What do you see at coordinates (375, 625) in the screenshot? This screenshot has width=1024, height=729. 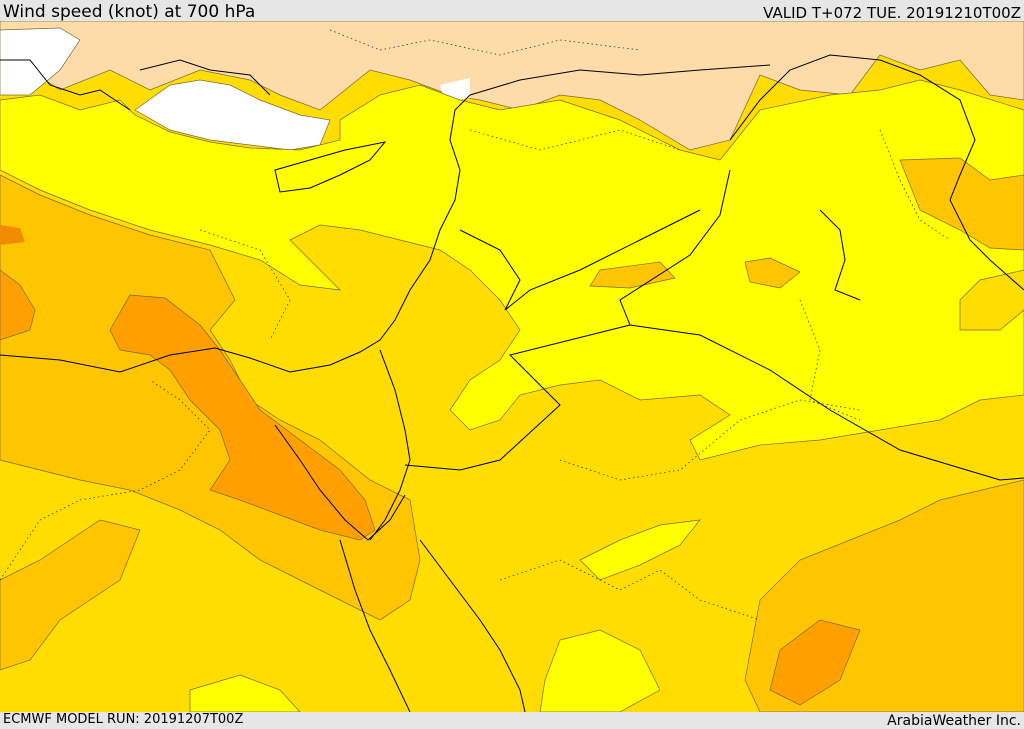 I see `red-sea-west-coast` at bounding box center [375, 625].